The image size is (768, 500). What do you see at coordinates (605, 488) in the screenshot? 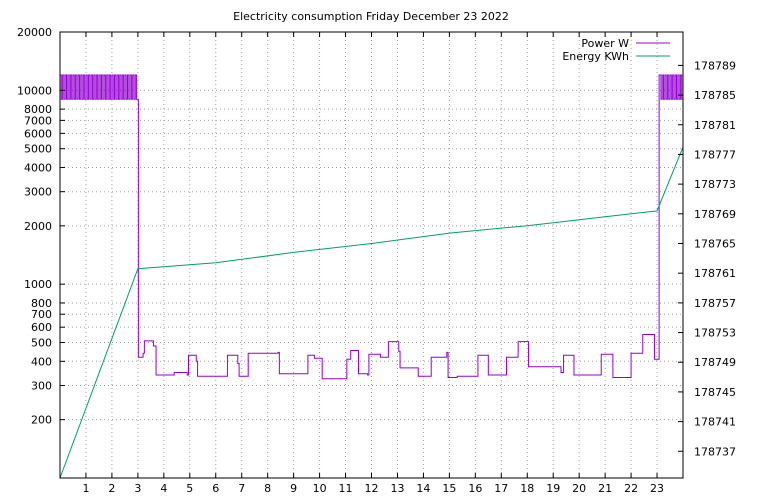
I see `x-tick-label-20: 21` at bounding box center [605, 488].